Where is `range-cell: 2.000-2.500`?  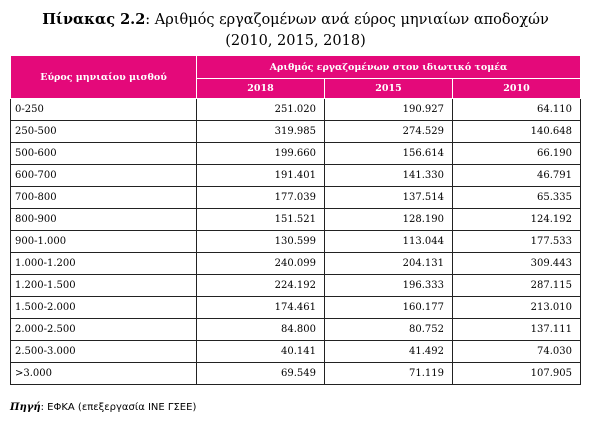 range-cell: 2.000-2.500 is located at coordinates (103, 329).